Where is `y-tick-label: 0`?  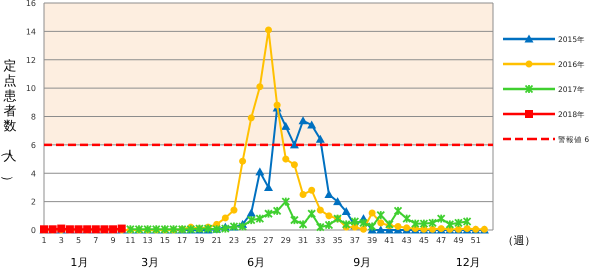
y-tick-label: 0 is located at coordinates (33, 230).